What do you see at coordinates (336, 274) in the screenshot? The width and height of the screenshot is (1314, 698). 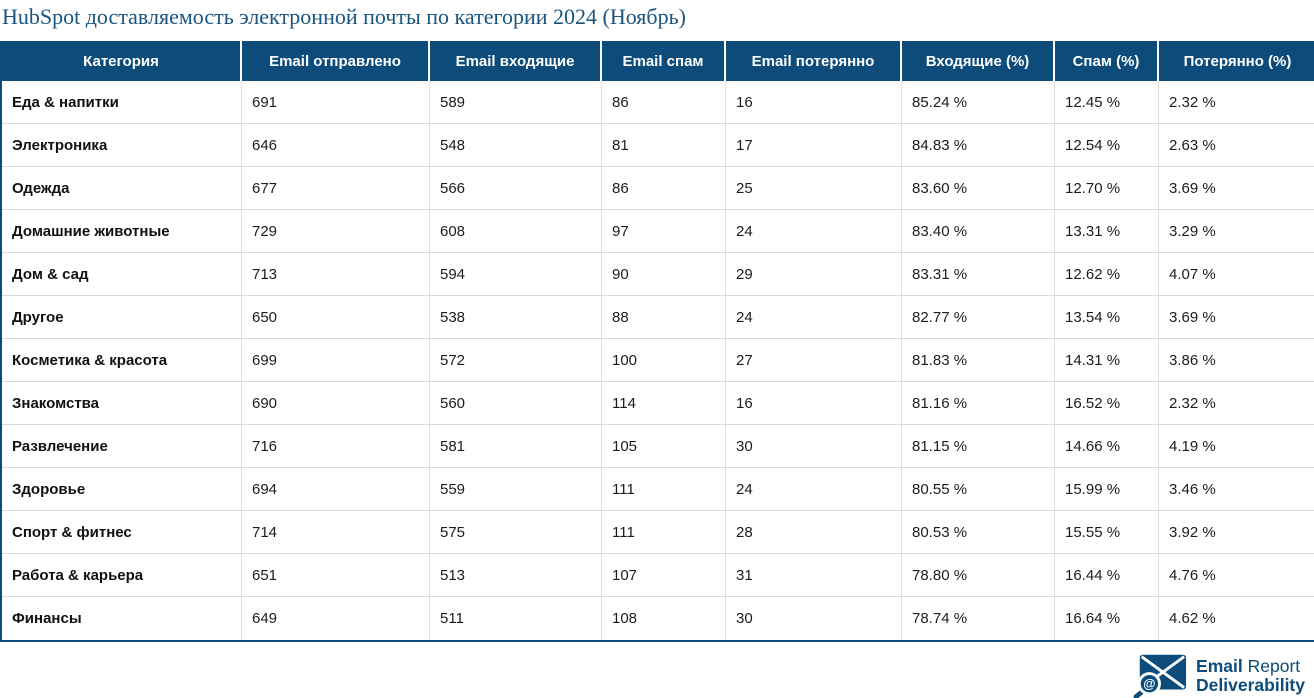 I see `value-cell: 713` at bounding box center [336, 274].